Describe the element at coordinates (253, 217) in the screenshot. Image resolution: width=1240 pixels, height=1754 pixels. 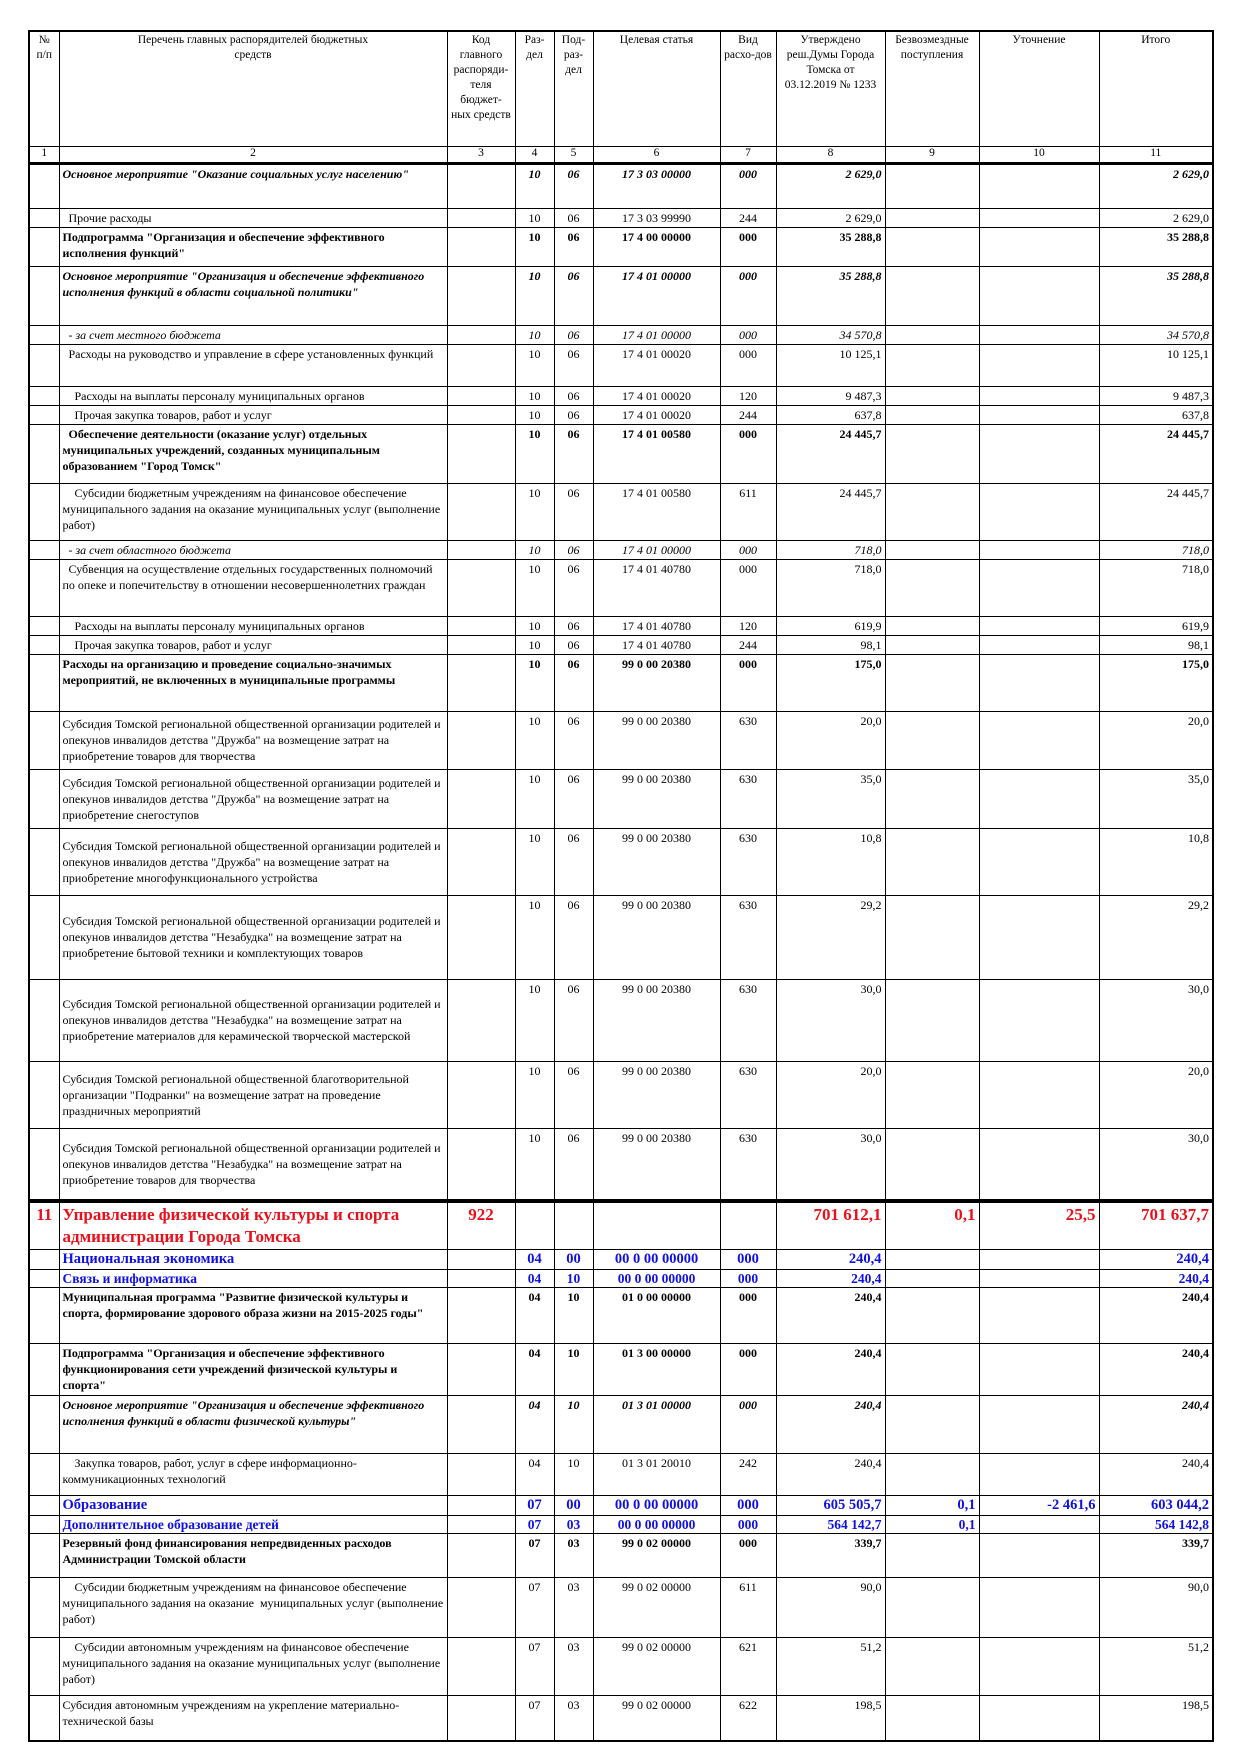
I see `cell-name: Прочие расходы` at that location.